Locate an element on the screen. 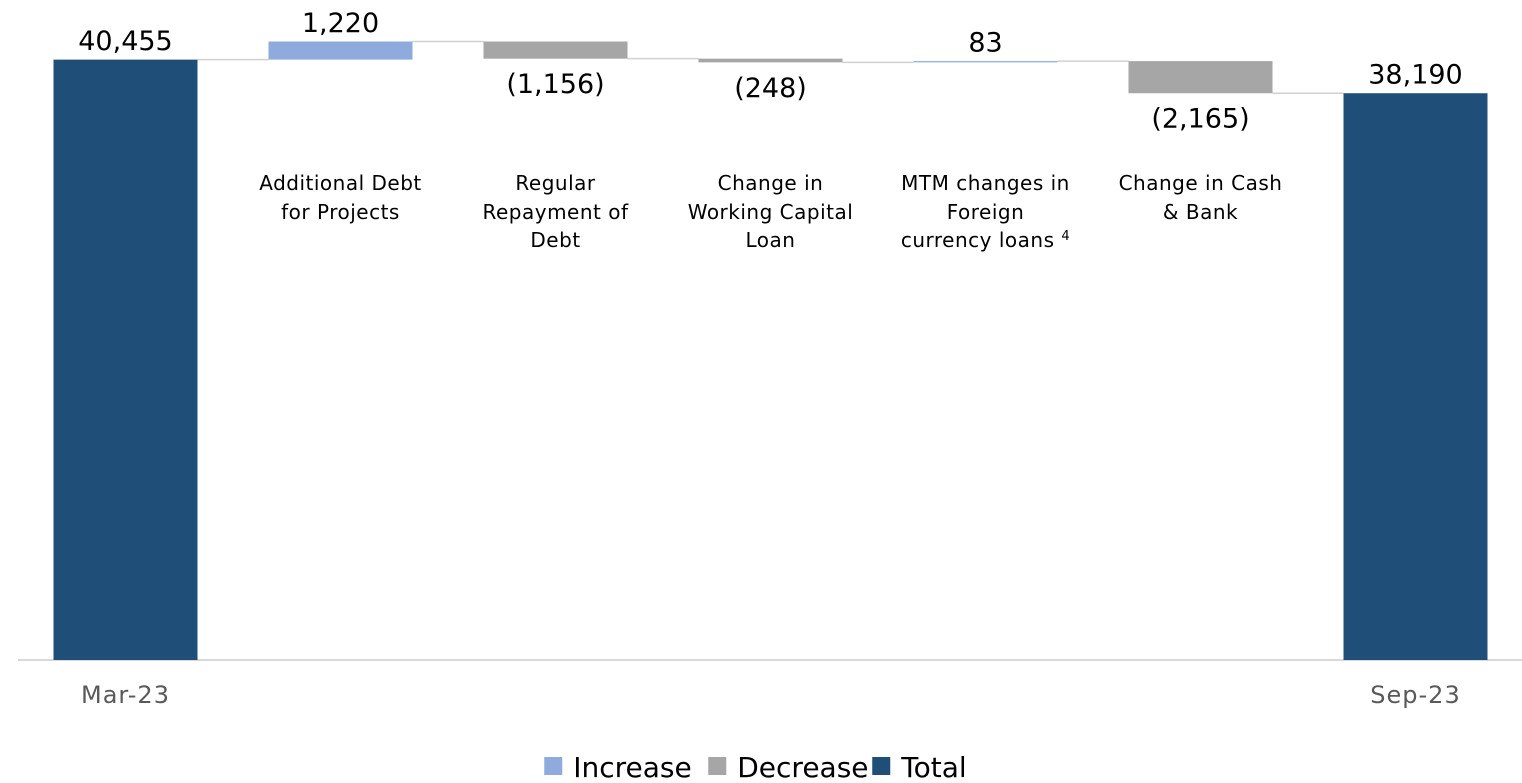  category-text: Regular Repayment of Debt is located at coordinates (555, 211).